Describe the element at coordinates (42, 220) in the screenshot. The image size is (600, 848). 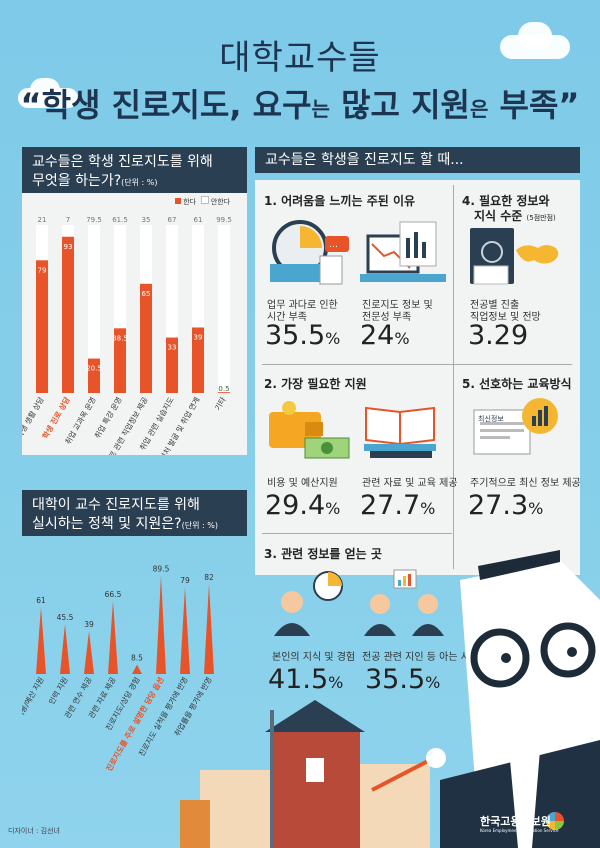
I see `chart1-label-no: 21` at that location.